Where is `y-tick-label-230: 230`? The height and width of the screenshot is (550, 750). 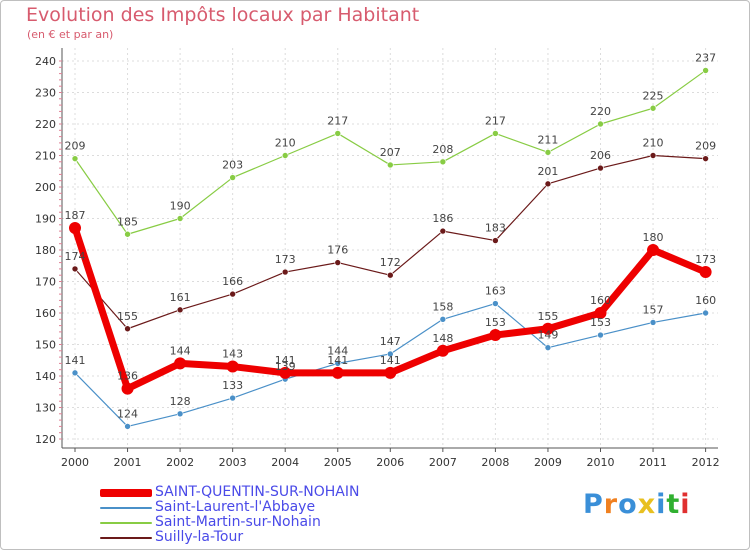
y-tick-label-230: 230 is located at coordinates (45, 93).